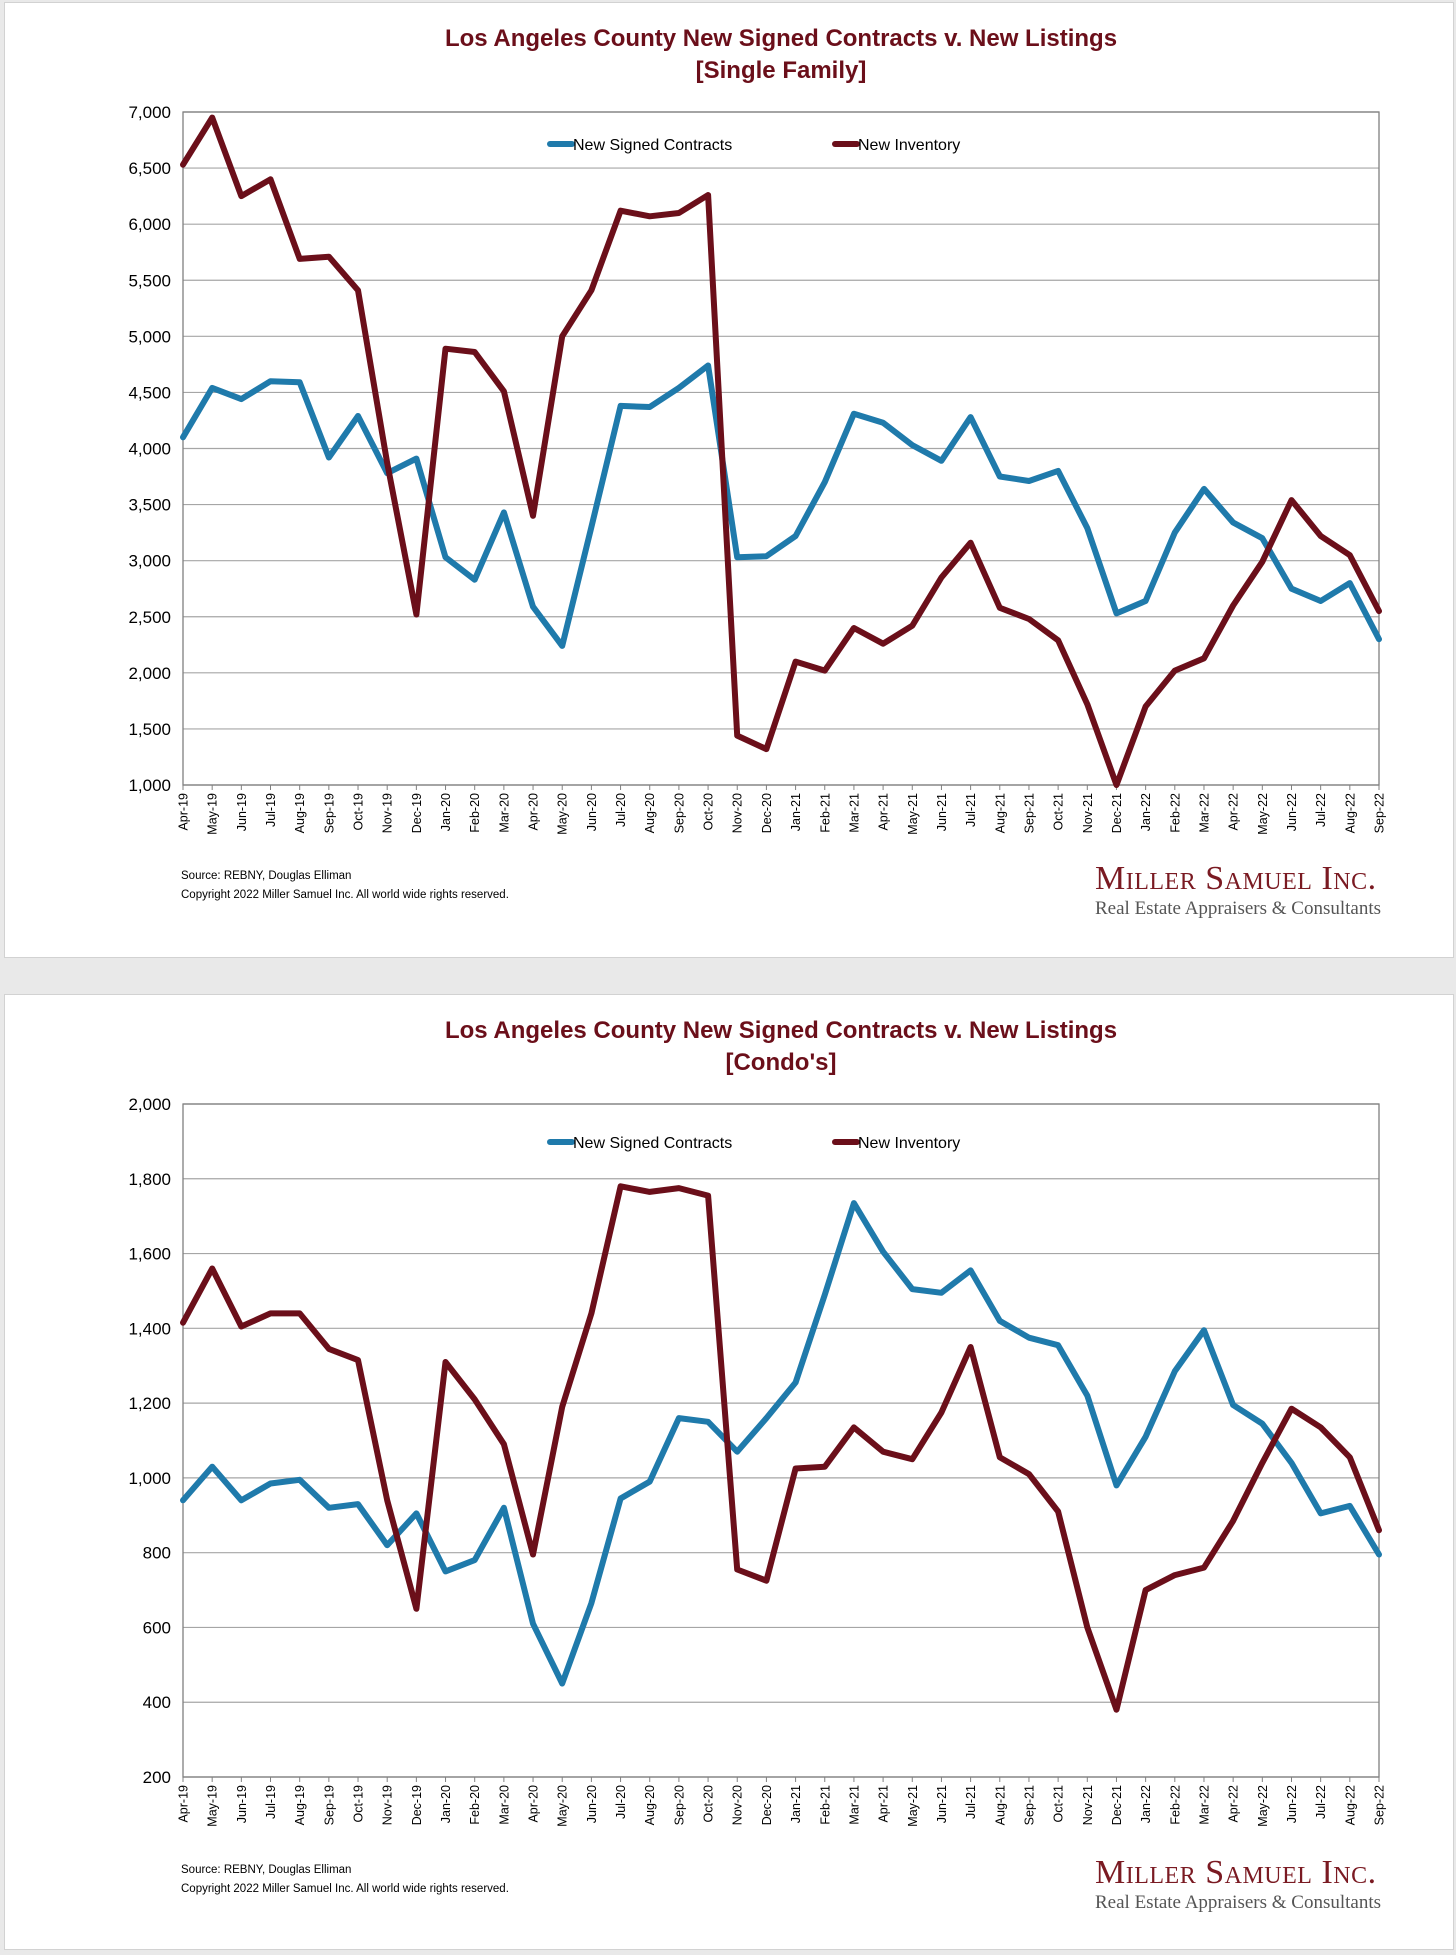 Image resolution: width=1456 pixels, height=1955 pixels. What do you see at coordinates (780, 1062) in the screenshot?
I see `chart-subtitle: [Condo's]` at bounding box center [780, 1062].